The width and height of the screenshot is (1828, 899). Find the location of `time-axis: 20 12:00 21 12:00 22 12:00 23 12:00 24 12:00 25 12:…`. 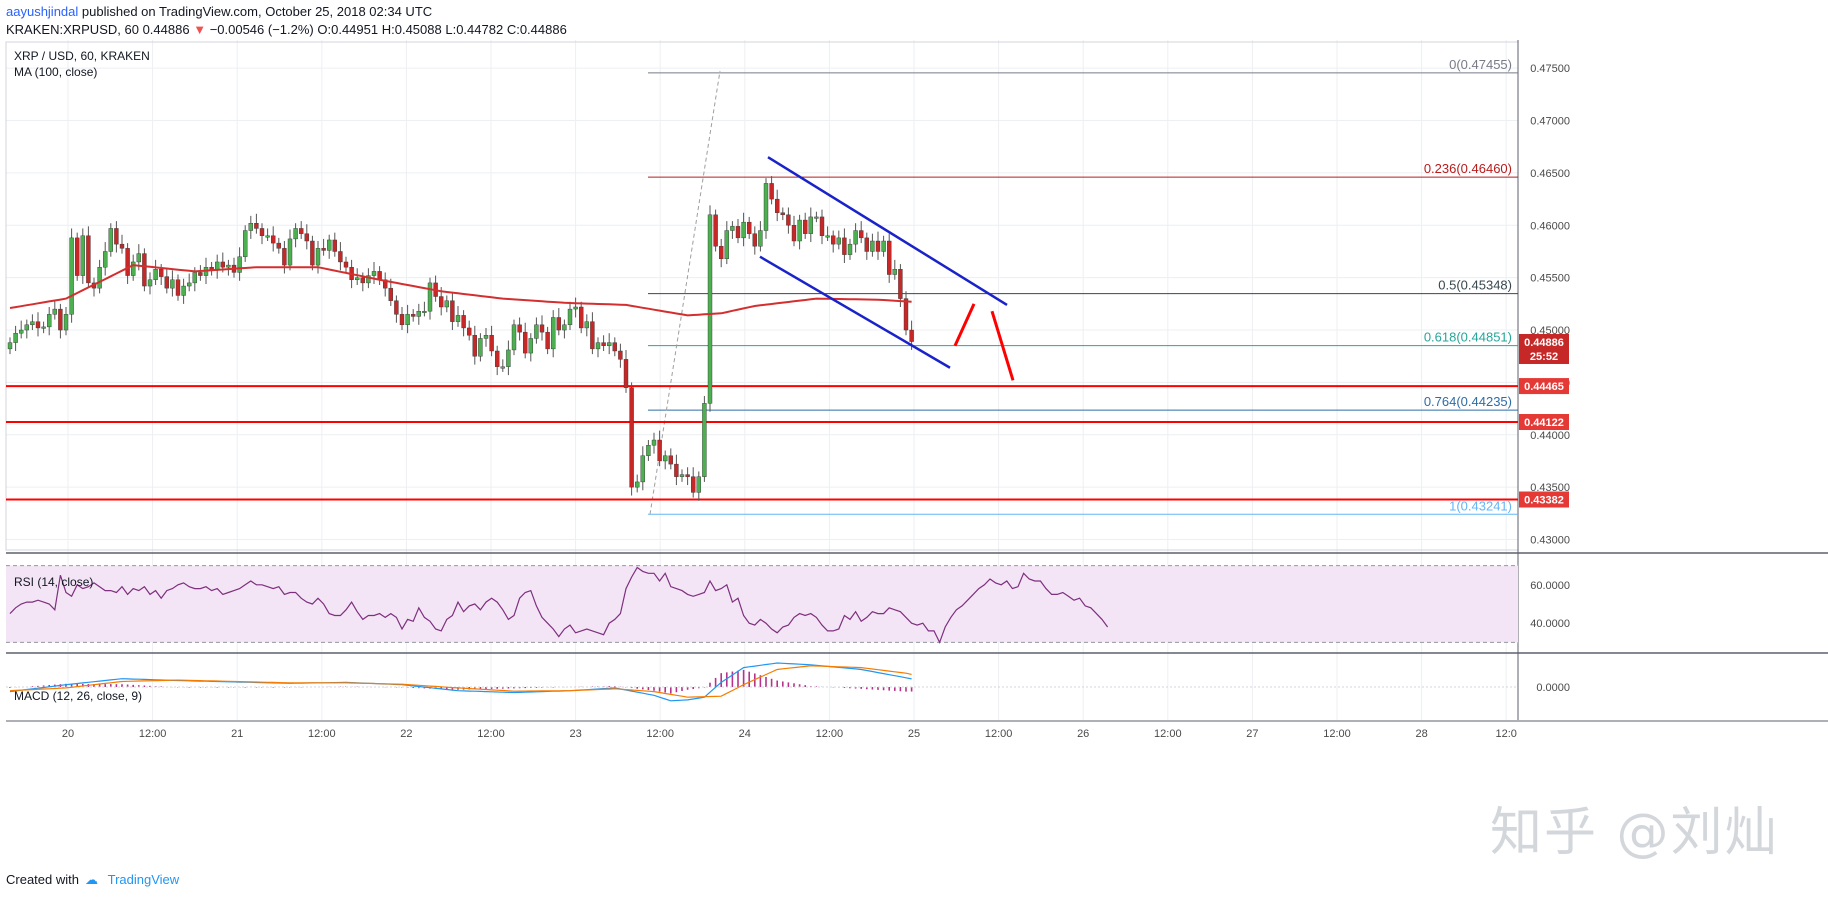

time-axis: 20 12:00 21 12:00 22 12:00 23 12:00 24 12:00 25 12:… is located at coordinates (789, 734).